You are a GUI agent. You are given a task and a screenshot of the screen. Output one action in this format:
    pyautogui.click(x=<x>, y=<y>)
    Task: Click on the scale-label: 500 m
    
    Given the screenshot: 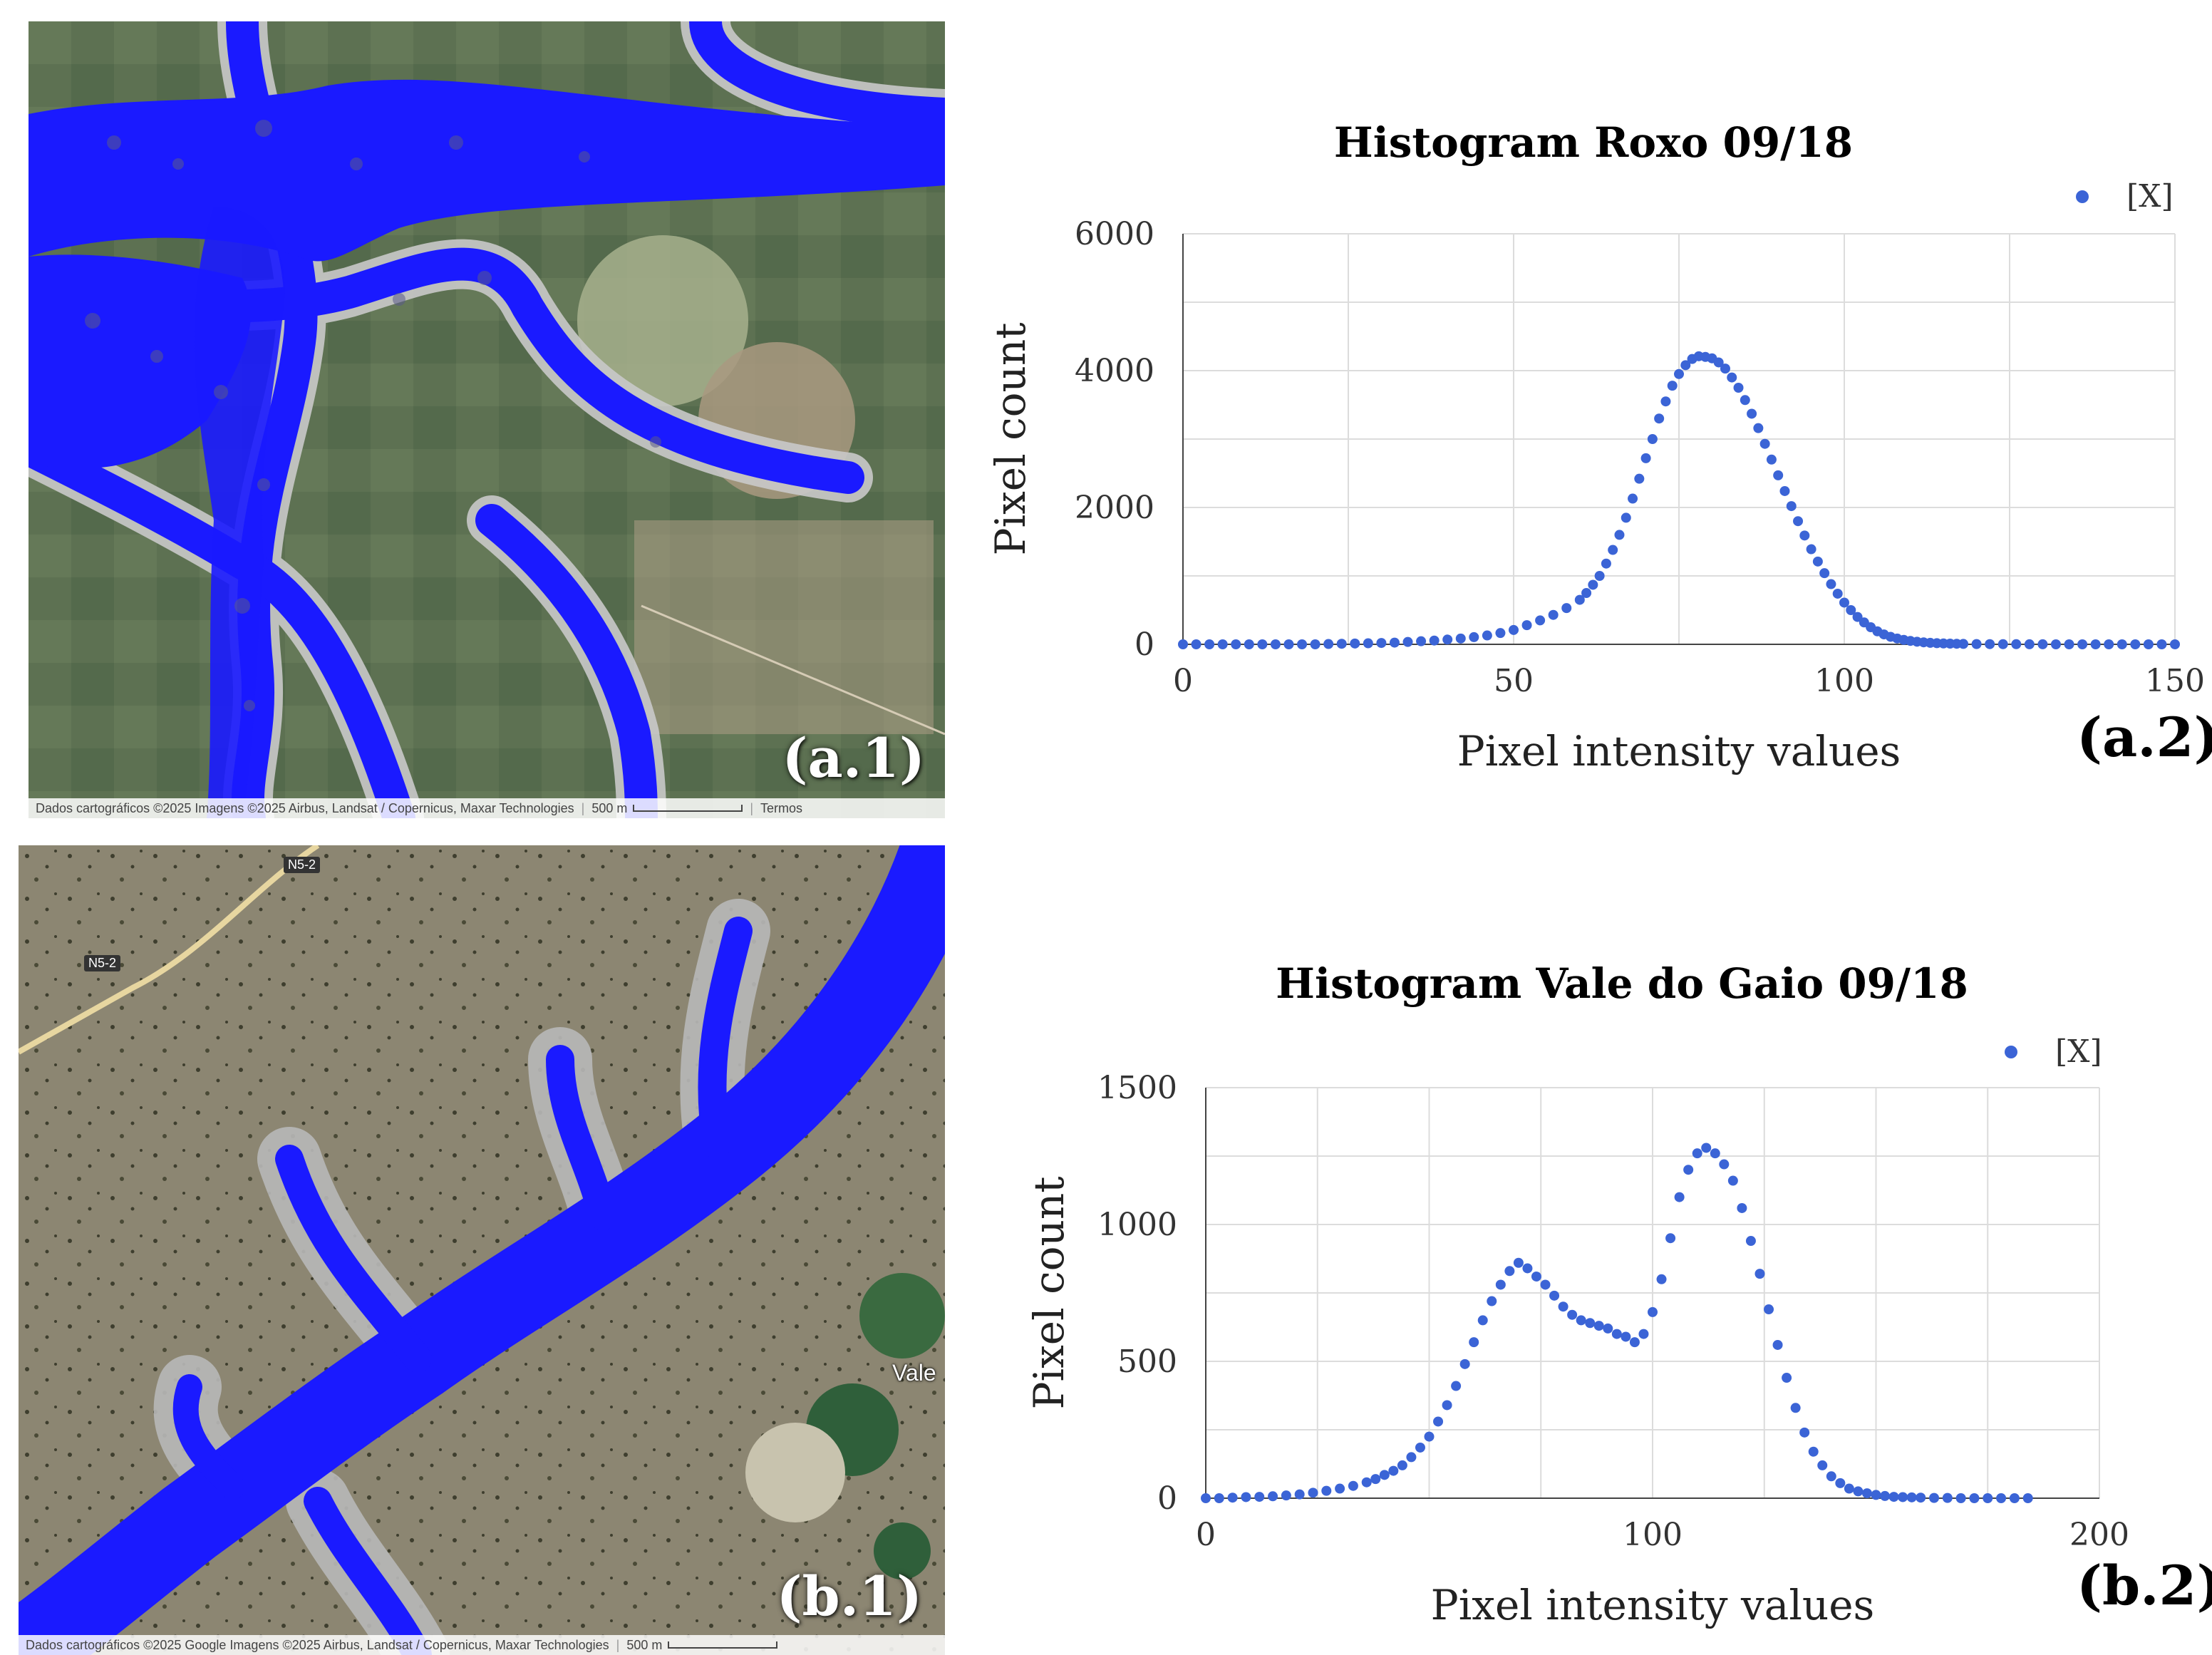 What is the action you would take?
    pyautogui.click(x=644, y=1644)
    